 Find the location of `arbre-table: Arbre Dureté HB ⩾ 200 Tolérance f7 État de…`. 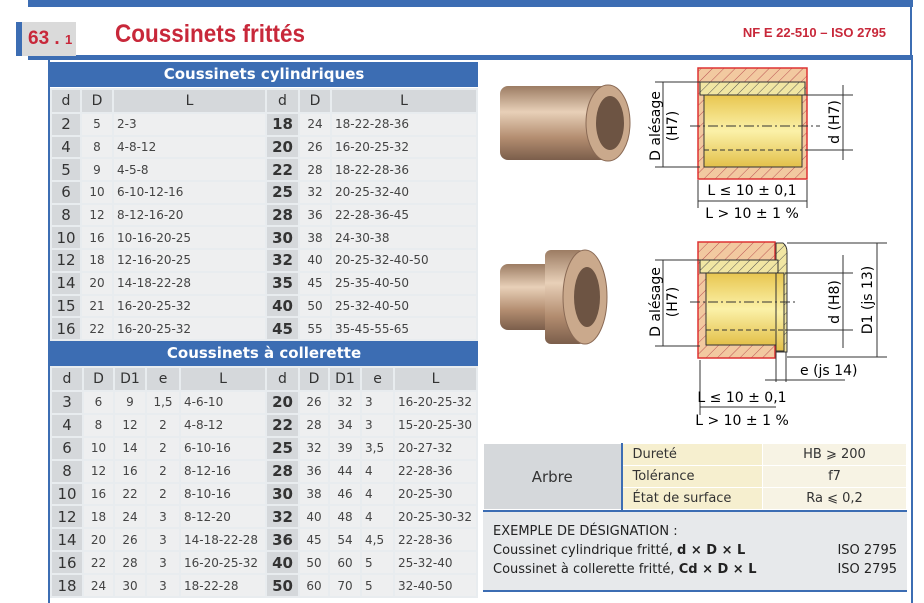

arbre-table: Arbre Dureté HB ⩾ 200 Tolérance f7 État de… is located at coordinates (695, 476).